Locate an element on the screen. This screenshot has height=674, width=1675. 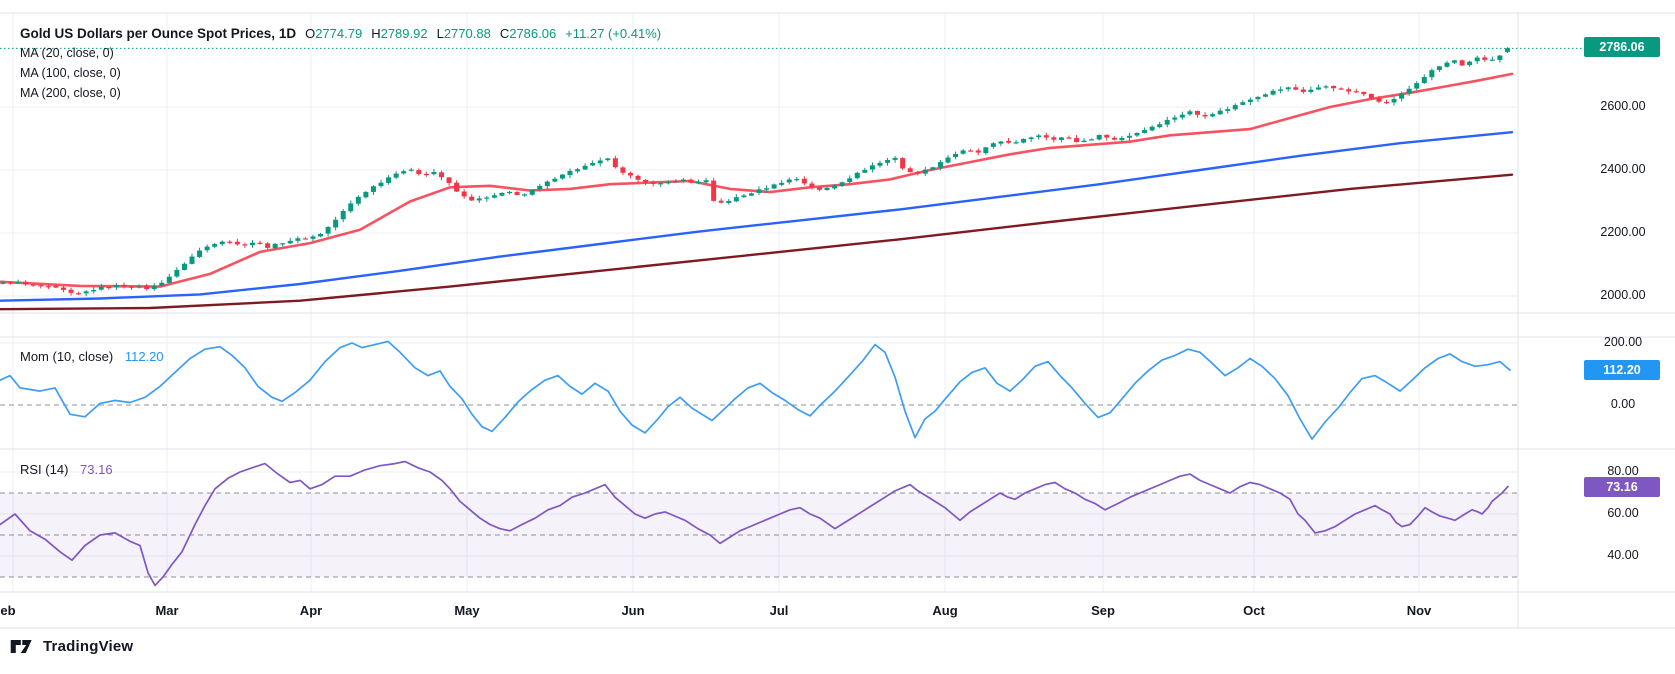
rsi-value: 73.16 is located at coordinates (96, 469).